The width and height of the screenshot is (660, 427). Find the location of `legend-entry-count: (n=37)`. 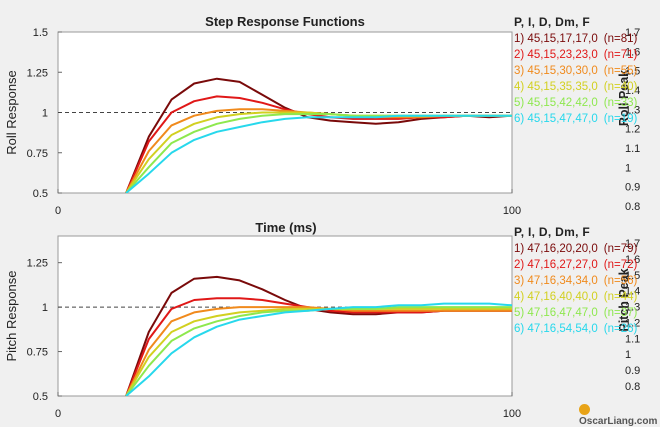

legend-entry-count: (n=37) is located at coordinates (620, 313).